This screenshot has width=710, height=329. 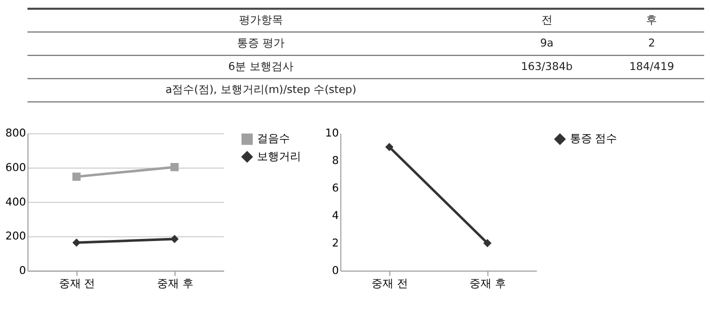 I want to click on legend-label: 걸음수, so click(x=273, y=139).